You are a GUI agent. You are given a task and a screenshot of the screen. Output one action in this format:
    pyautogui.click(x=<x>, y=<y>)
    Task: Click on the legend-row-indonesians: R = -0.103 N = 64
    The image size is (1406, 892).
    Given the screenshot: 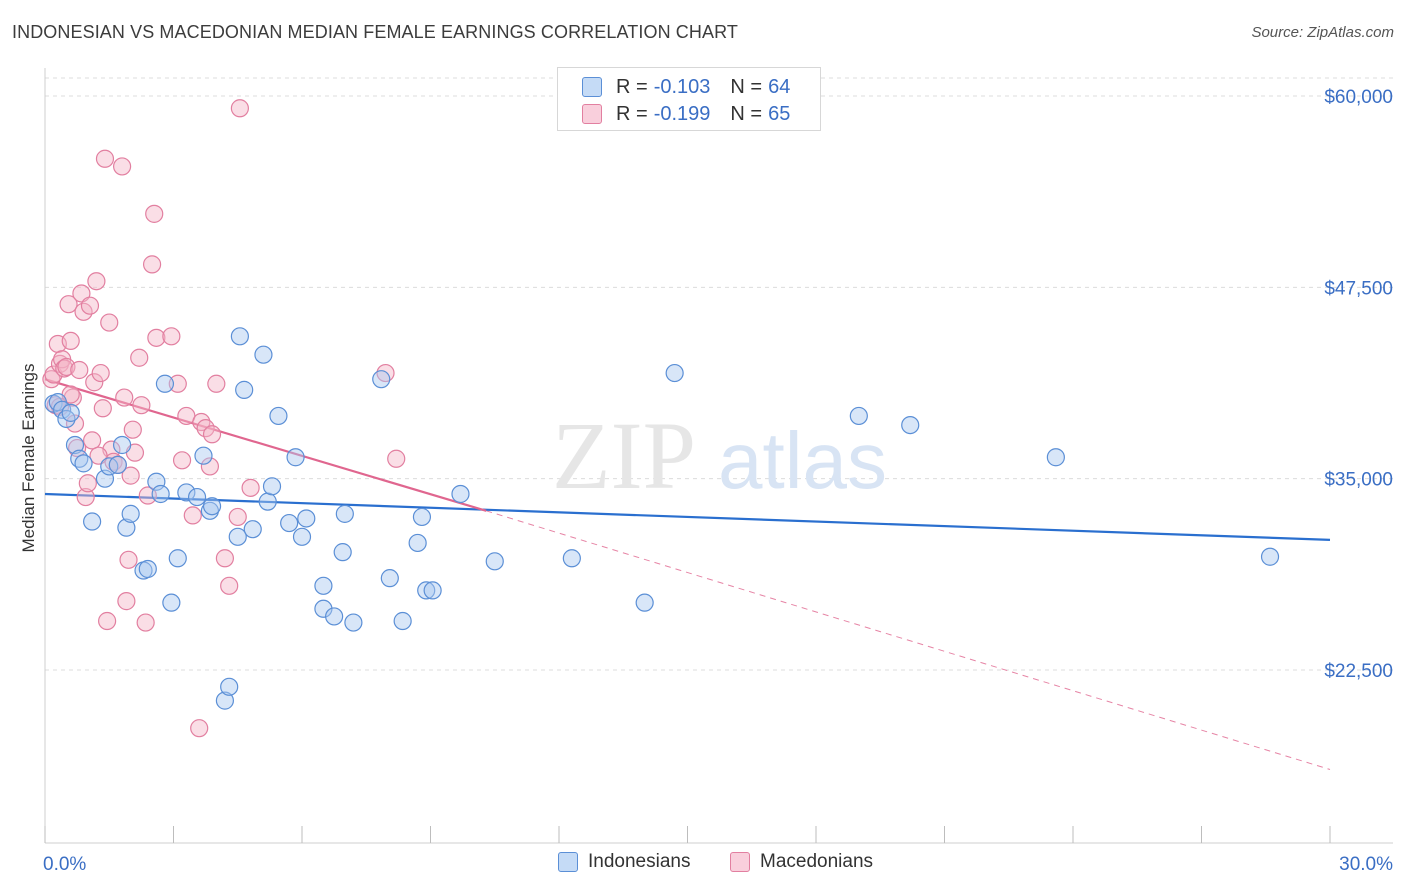 What is the action you would take?
    pyautogui.click(x=686, y=87)
    